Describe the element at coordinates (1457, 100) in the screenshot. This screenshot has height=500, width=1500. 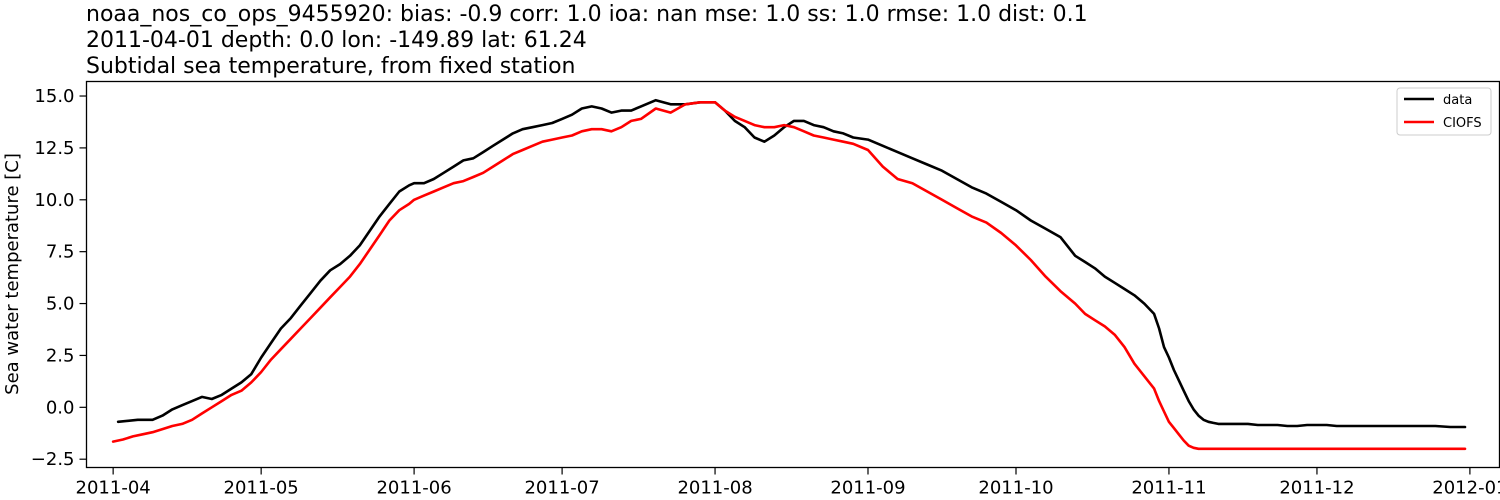
I see `legend-label: data` at that location.